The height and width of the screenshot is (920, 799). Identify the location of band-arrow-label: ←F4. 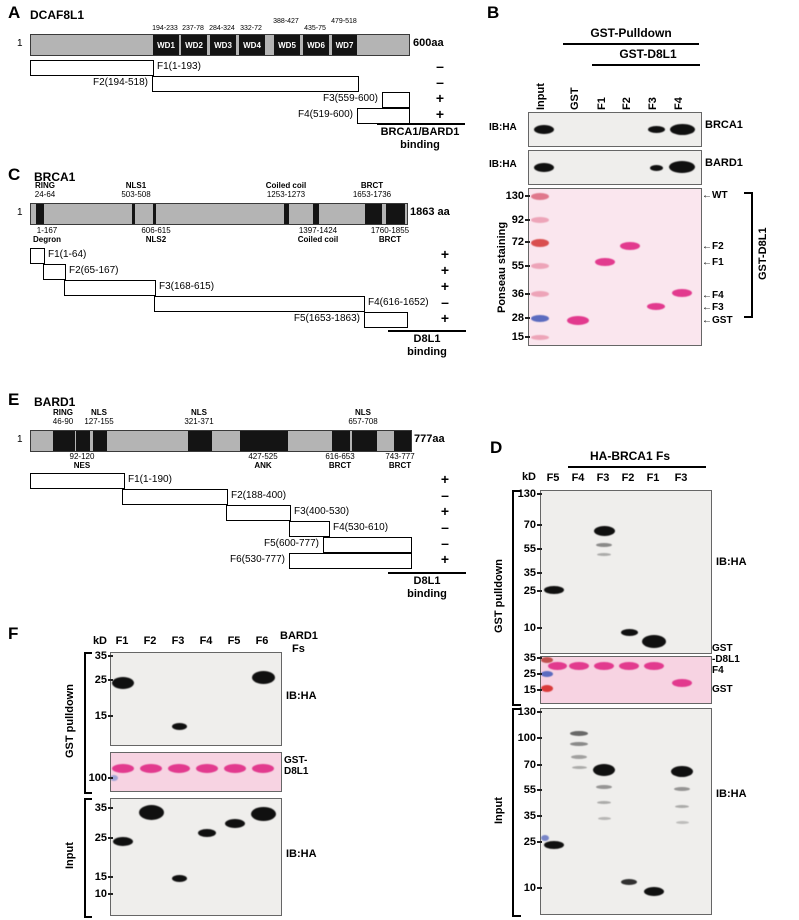
(713, 295).